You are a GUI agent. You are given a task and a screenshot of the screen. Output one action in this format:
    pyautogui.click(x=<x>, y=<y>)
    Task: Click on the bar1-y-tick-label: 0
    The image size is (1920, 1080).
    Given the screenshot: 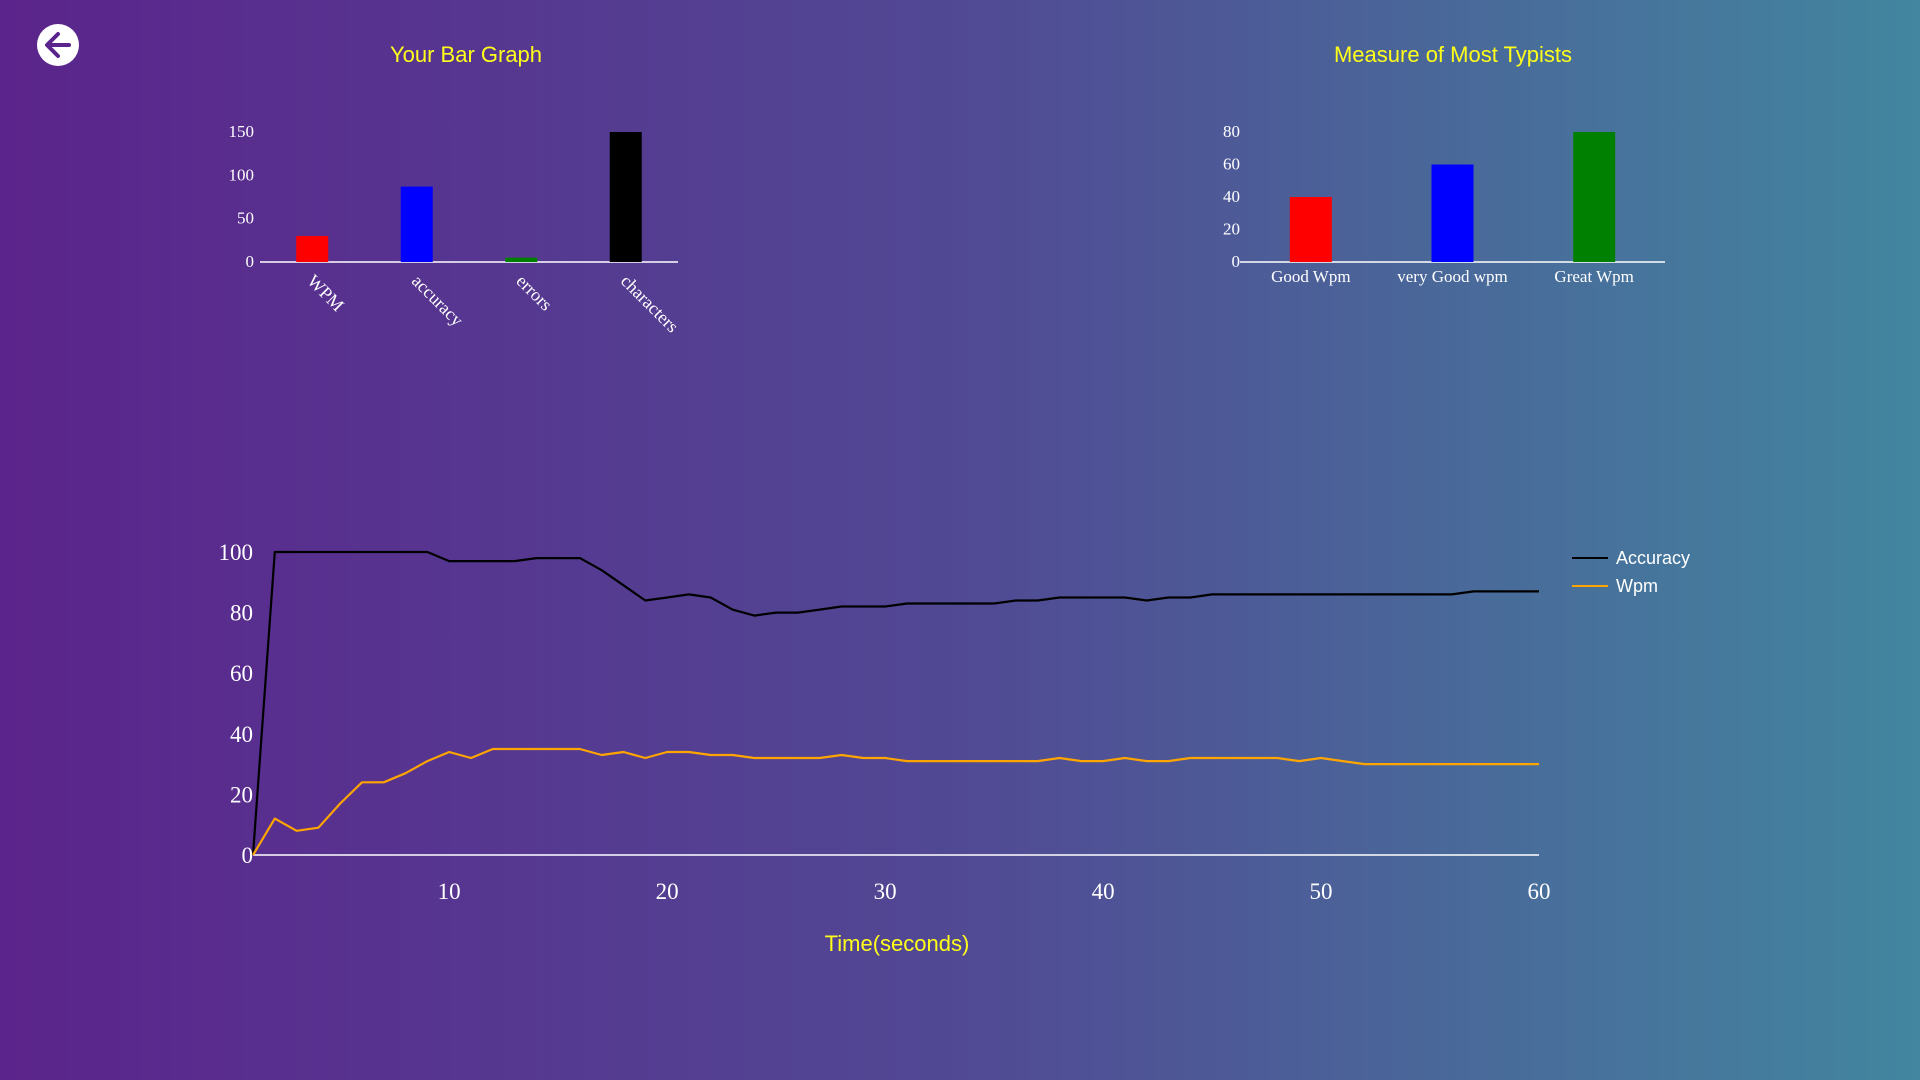 What is the action you would take?
    pyautogui.click(x=250, y=261)
    